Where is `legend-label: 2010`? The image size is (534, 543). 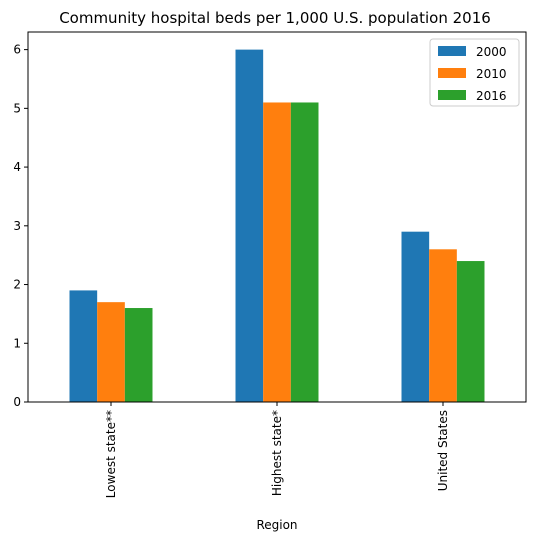
legend-label: 2010 is located at coordinates (491, 74).